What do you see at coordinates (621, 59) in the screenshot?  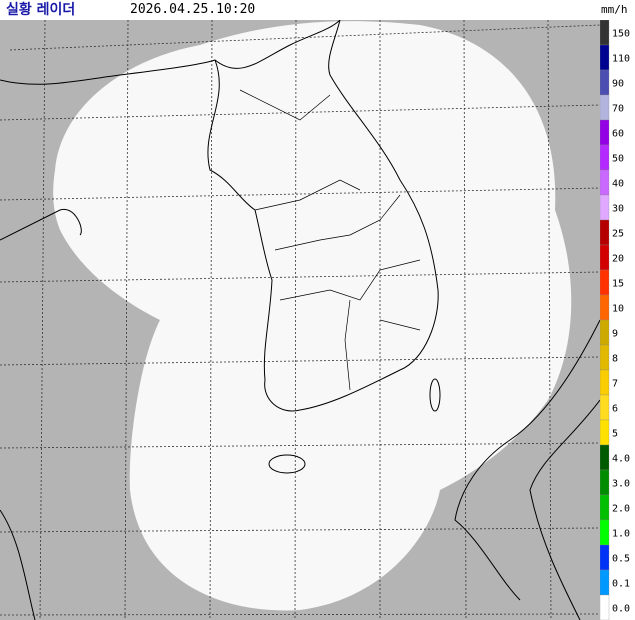 I see `legend-label: 110` at bounding box center [621, 59].